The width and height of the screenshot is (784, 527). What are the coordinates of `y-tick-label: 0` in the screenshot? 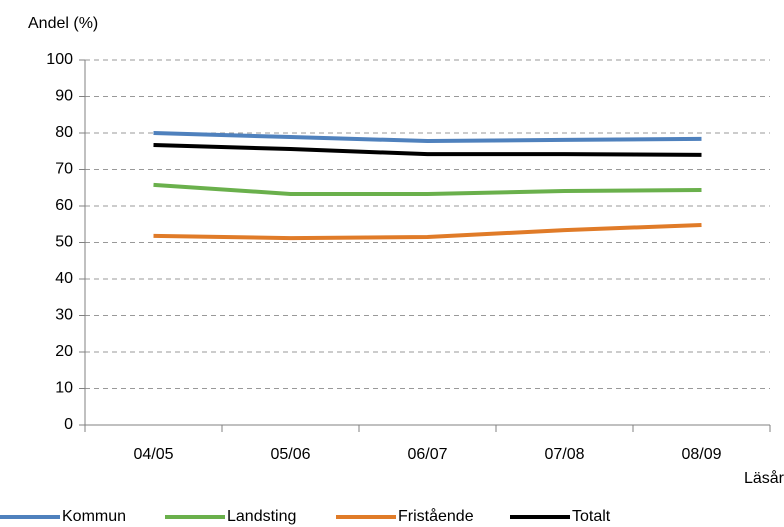 It's located at (68, 424).